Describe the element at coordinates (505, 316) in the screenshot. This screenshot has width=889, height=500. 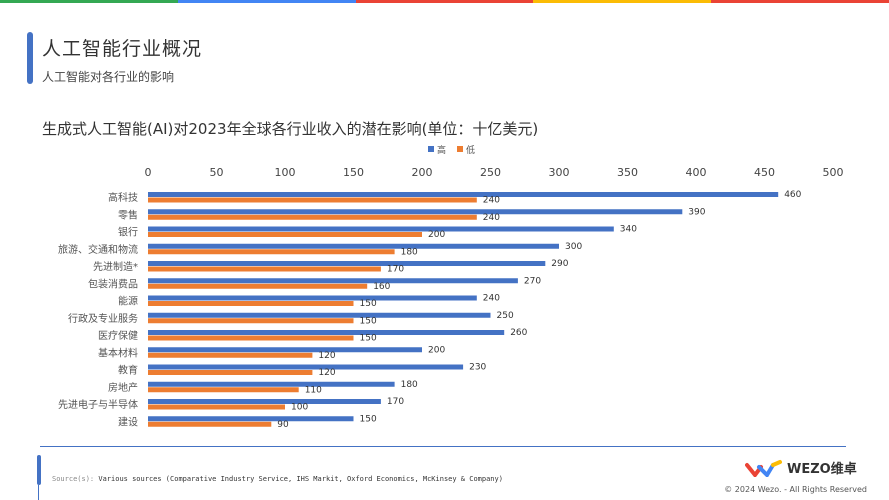
I see `data-label: 250` at that location.